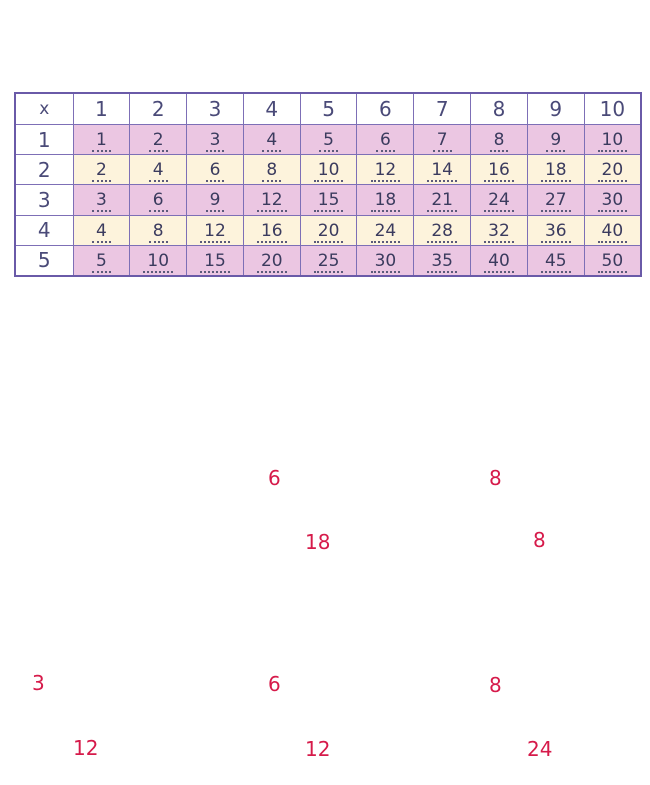 The height and width of the screenshot is (785, 650). I want to click on column-header: 7, so click(442, 108).